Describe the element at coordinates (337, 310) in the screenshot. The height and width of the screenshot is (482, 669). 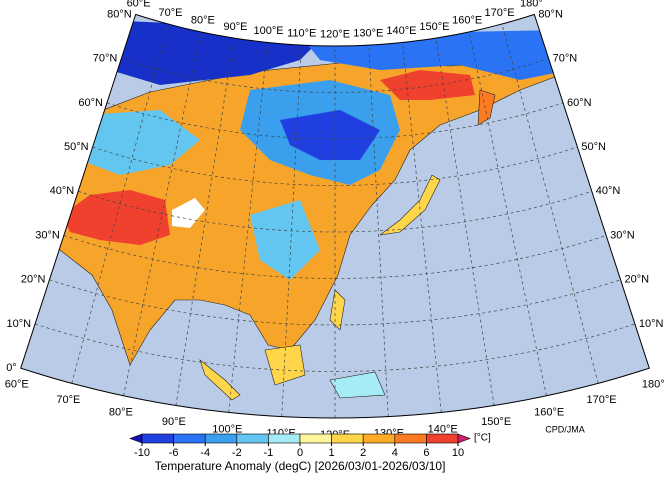
I see `philippines` at that location.